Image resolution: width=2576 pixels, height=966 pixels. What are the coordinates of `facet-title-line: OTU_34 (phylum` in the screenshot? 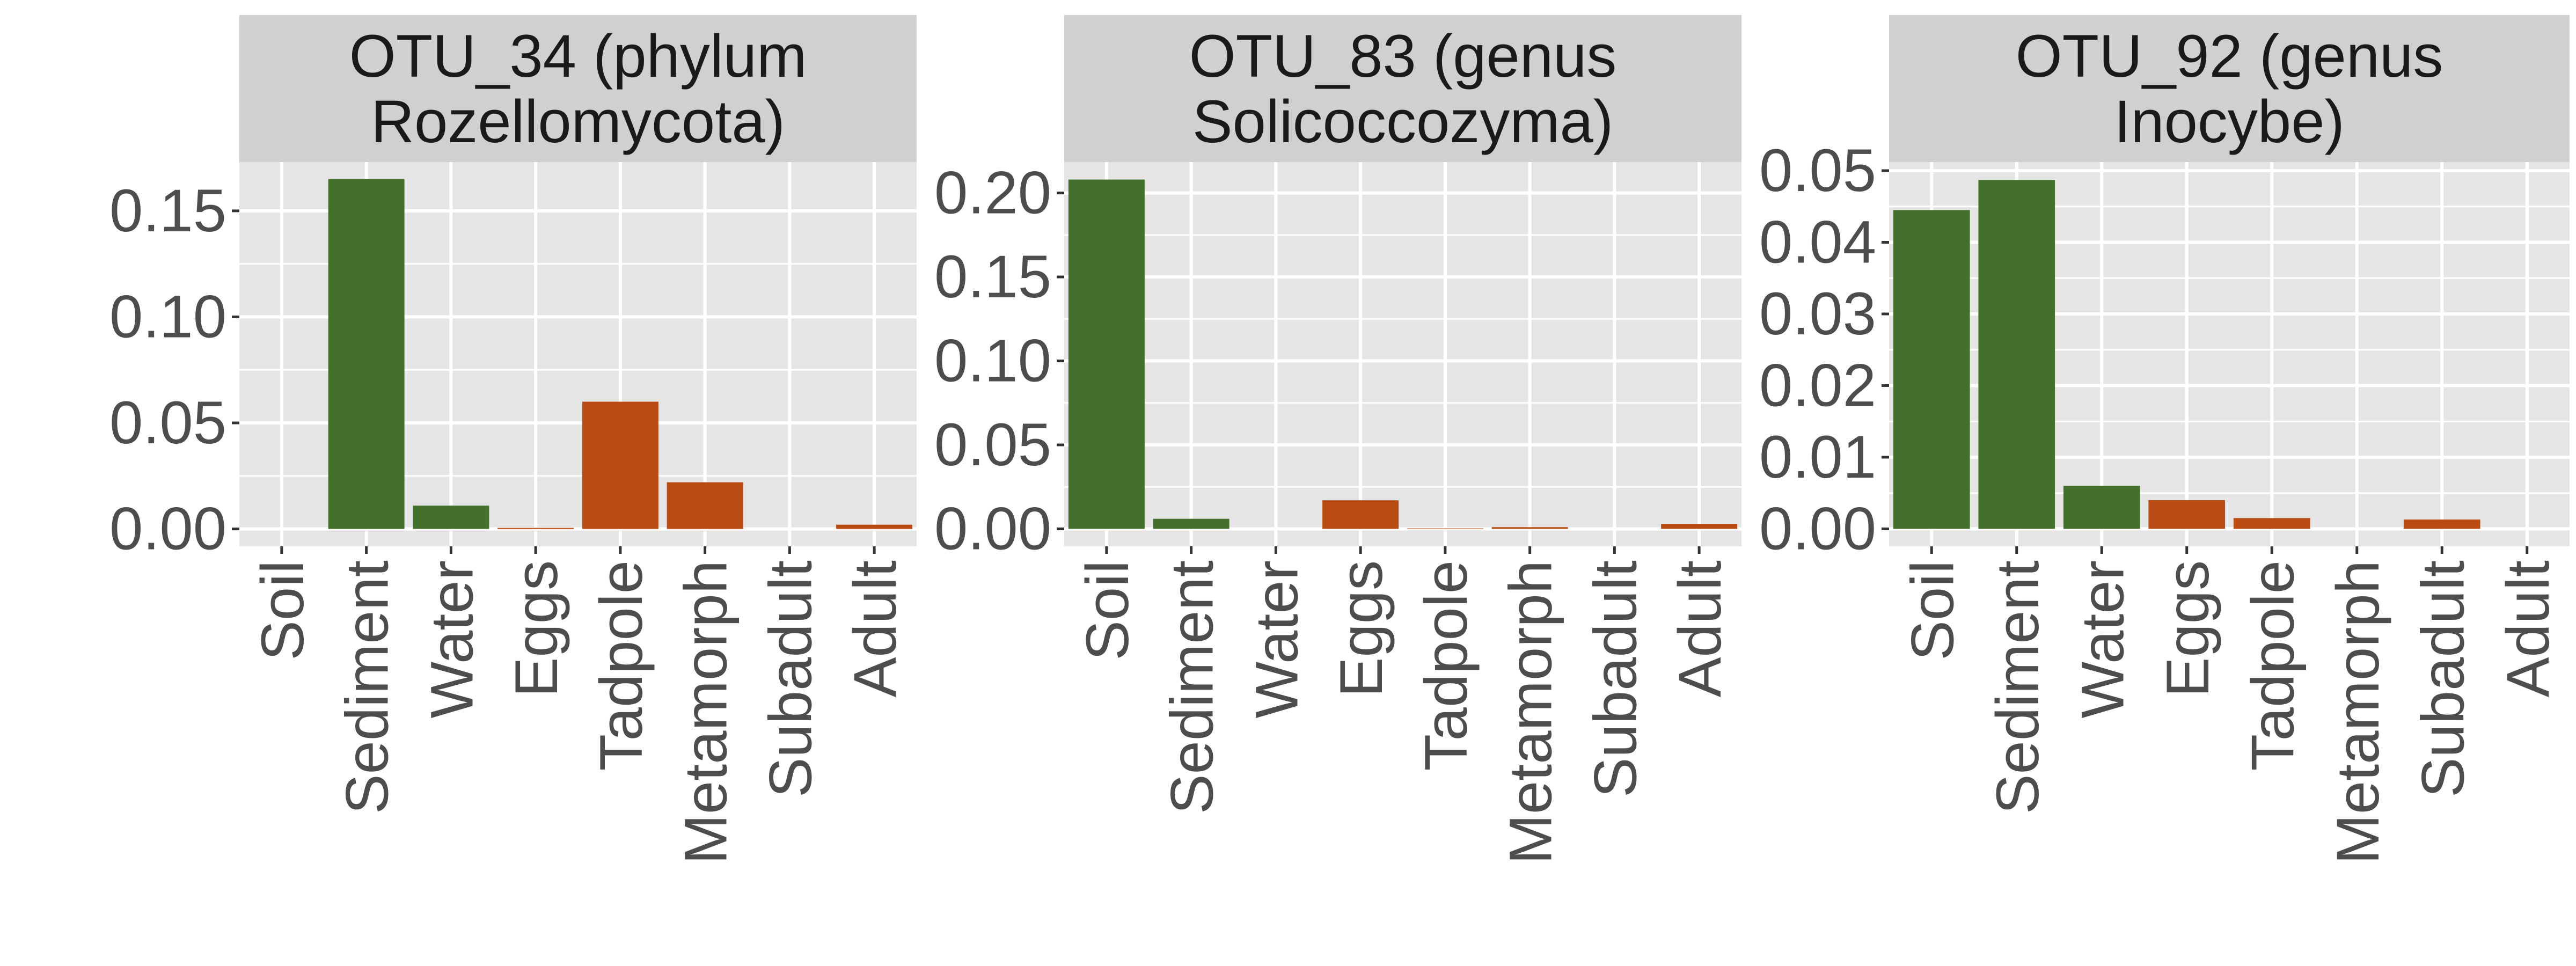 It's located at (578, 56).